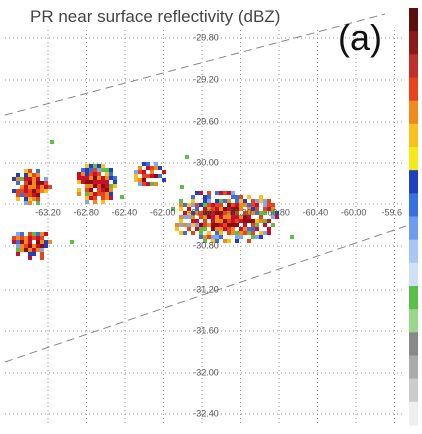 This screenshot has width=422, height=434. Describe the element at coordinates (206, 330) in the screenshot. I see `latitude-label: -31.60` at that location.